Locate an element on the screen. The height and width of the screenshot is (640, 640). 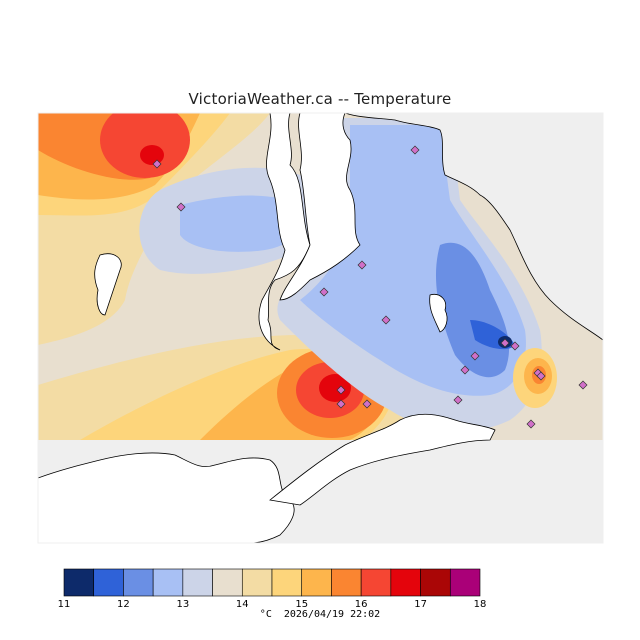
legend-tick-label: 18 is located at coordinates (480, 604).